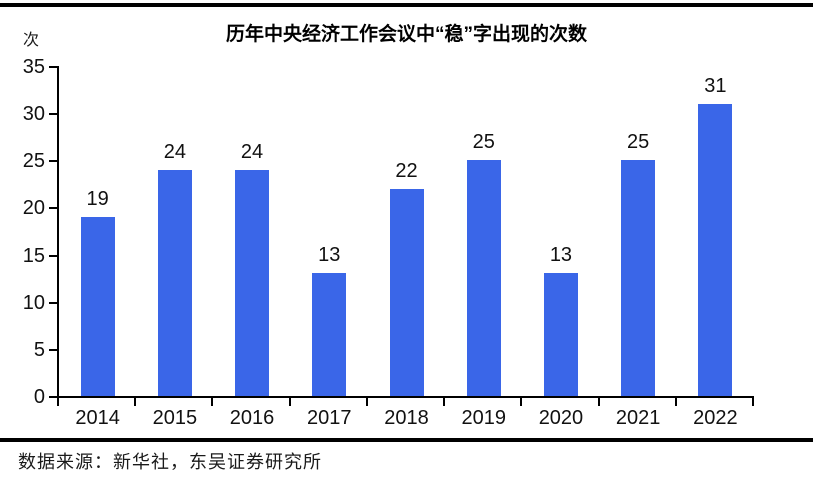  I want to click on bar-2015, so click(174, 282).